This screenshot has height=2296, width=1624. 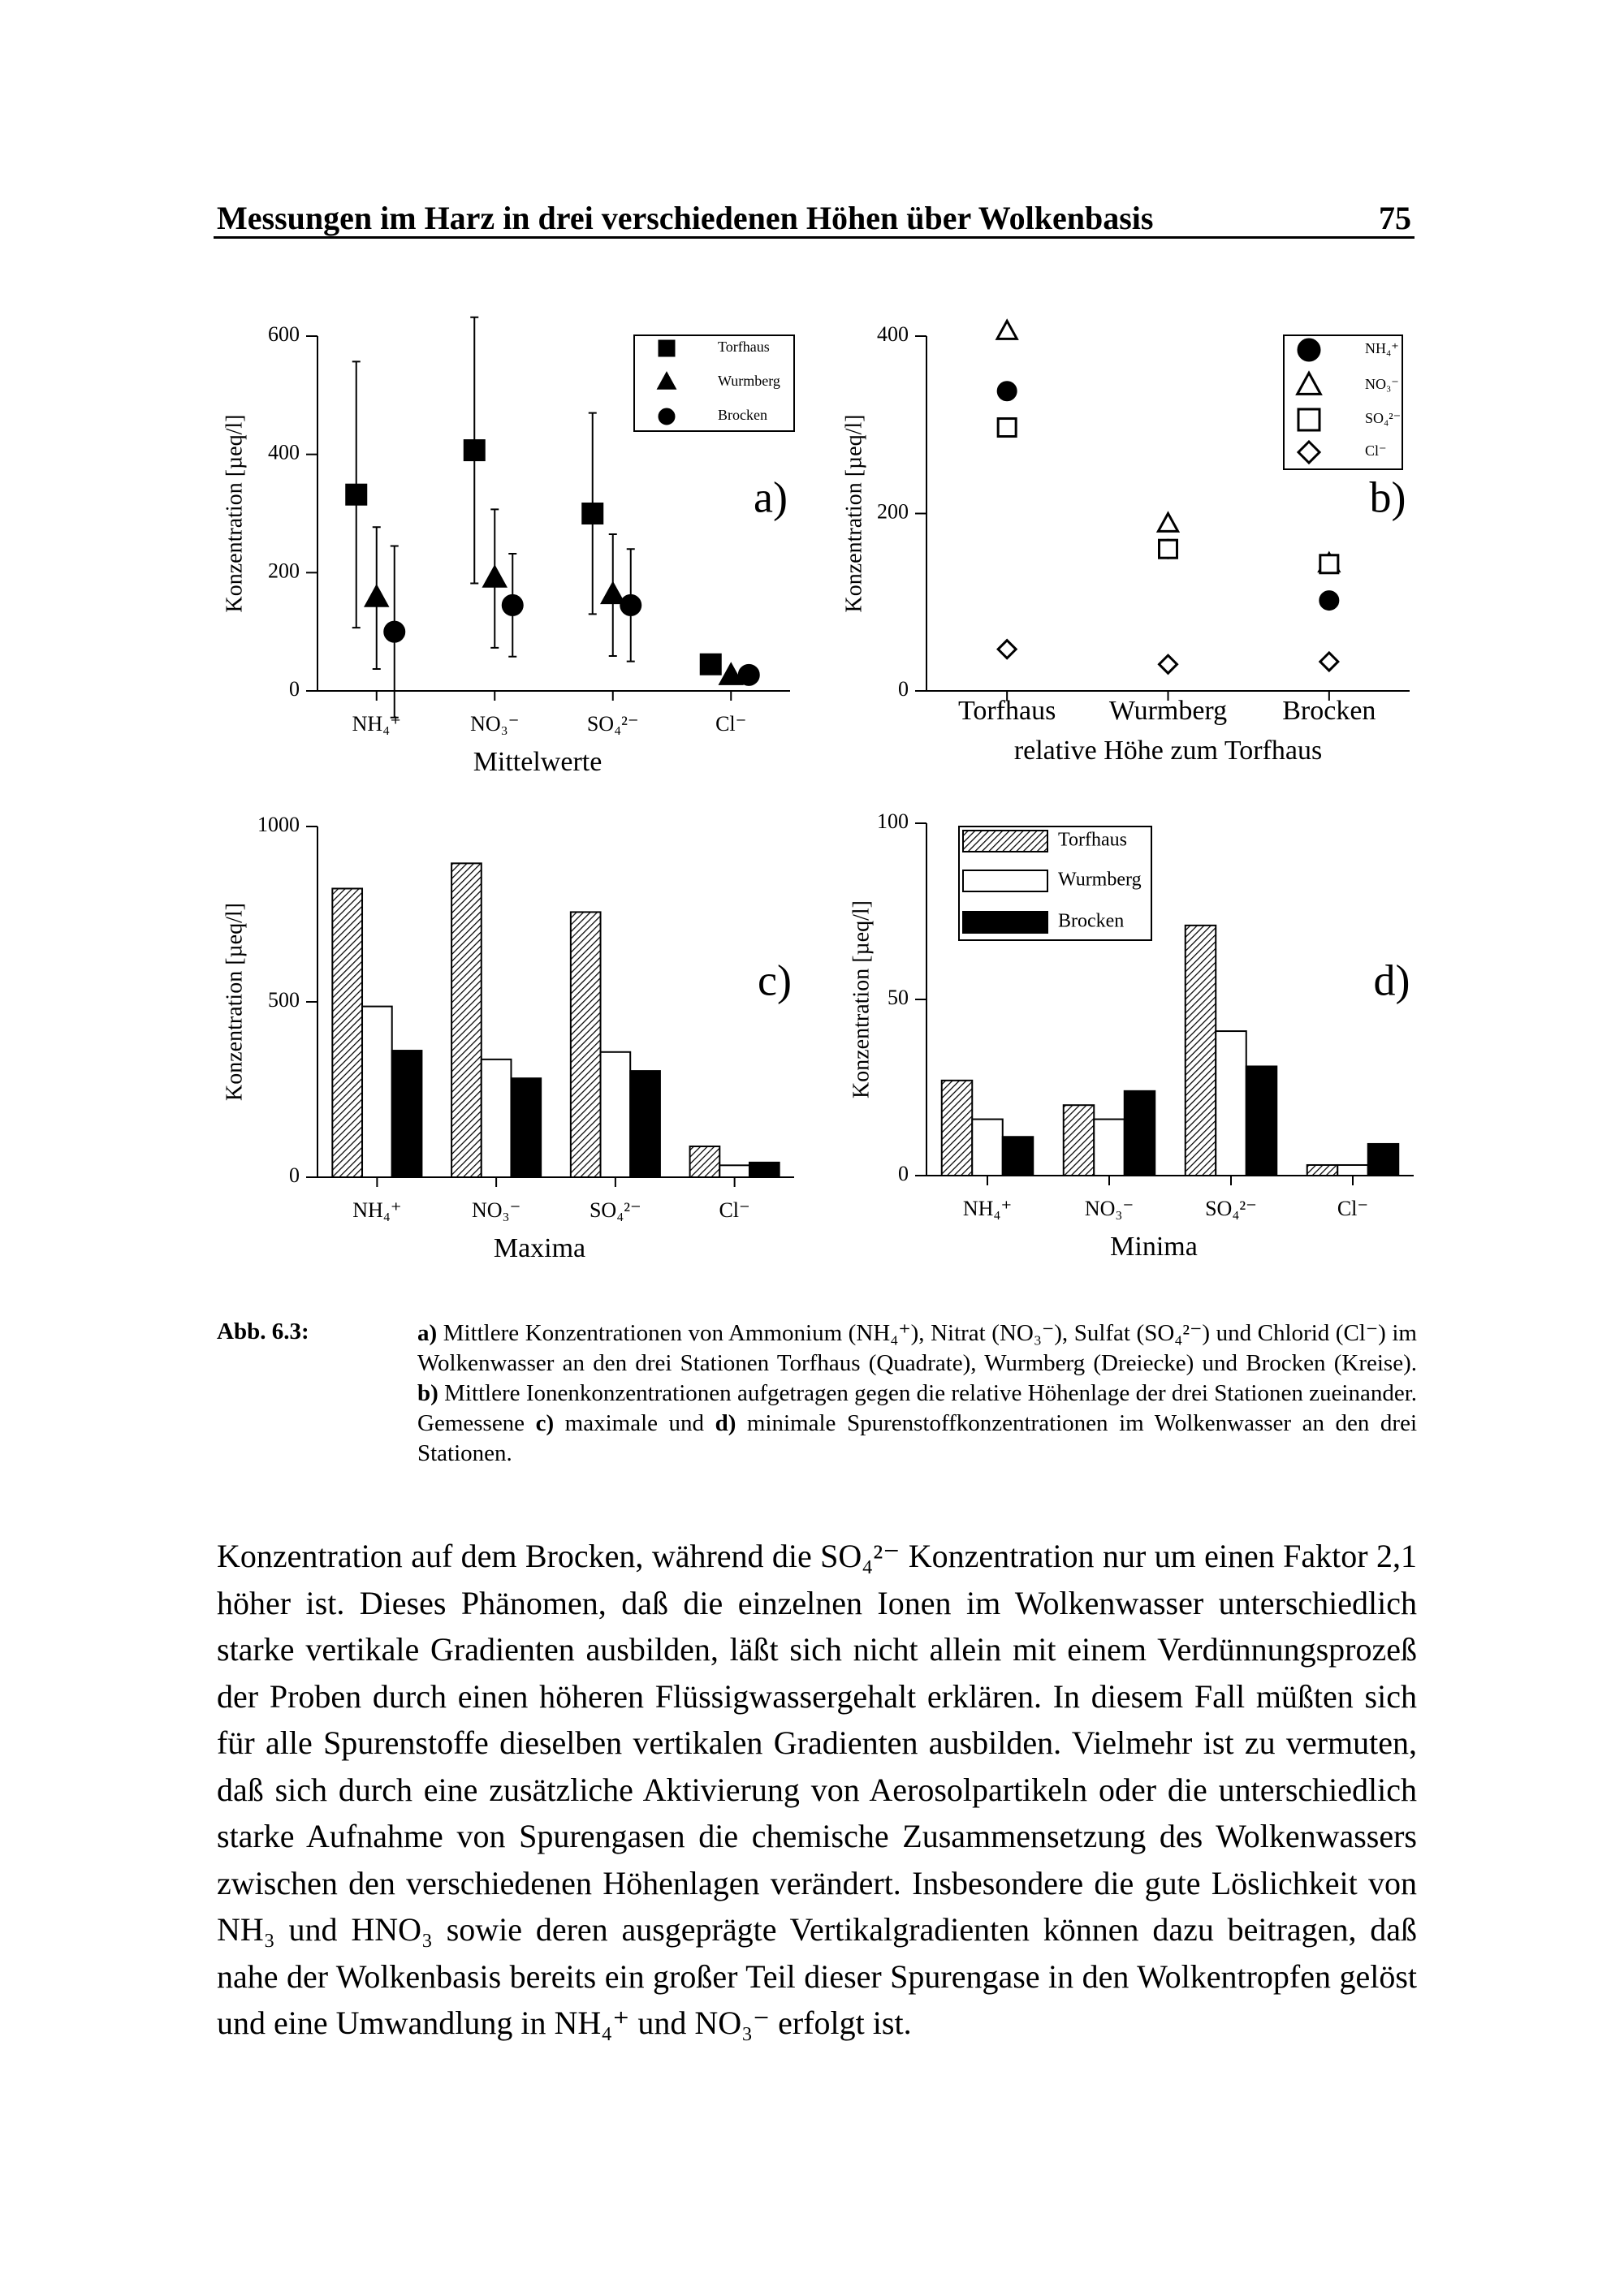 What do you see at coordinates (1168, 751) in the screenshot?
I see `x-axis-label: relative Höhe zum Torfhaus` at bounding box center [1168, 751].